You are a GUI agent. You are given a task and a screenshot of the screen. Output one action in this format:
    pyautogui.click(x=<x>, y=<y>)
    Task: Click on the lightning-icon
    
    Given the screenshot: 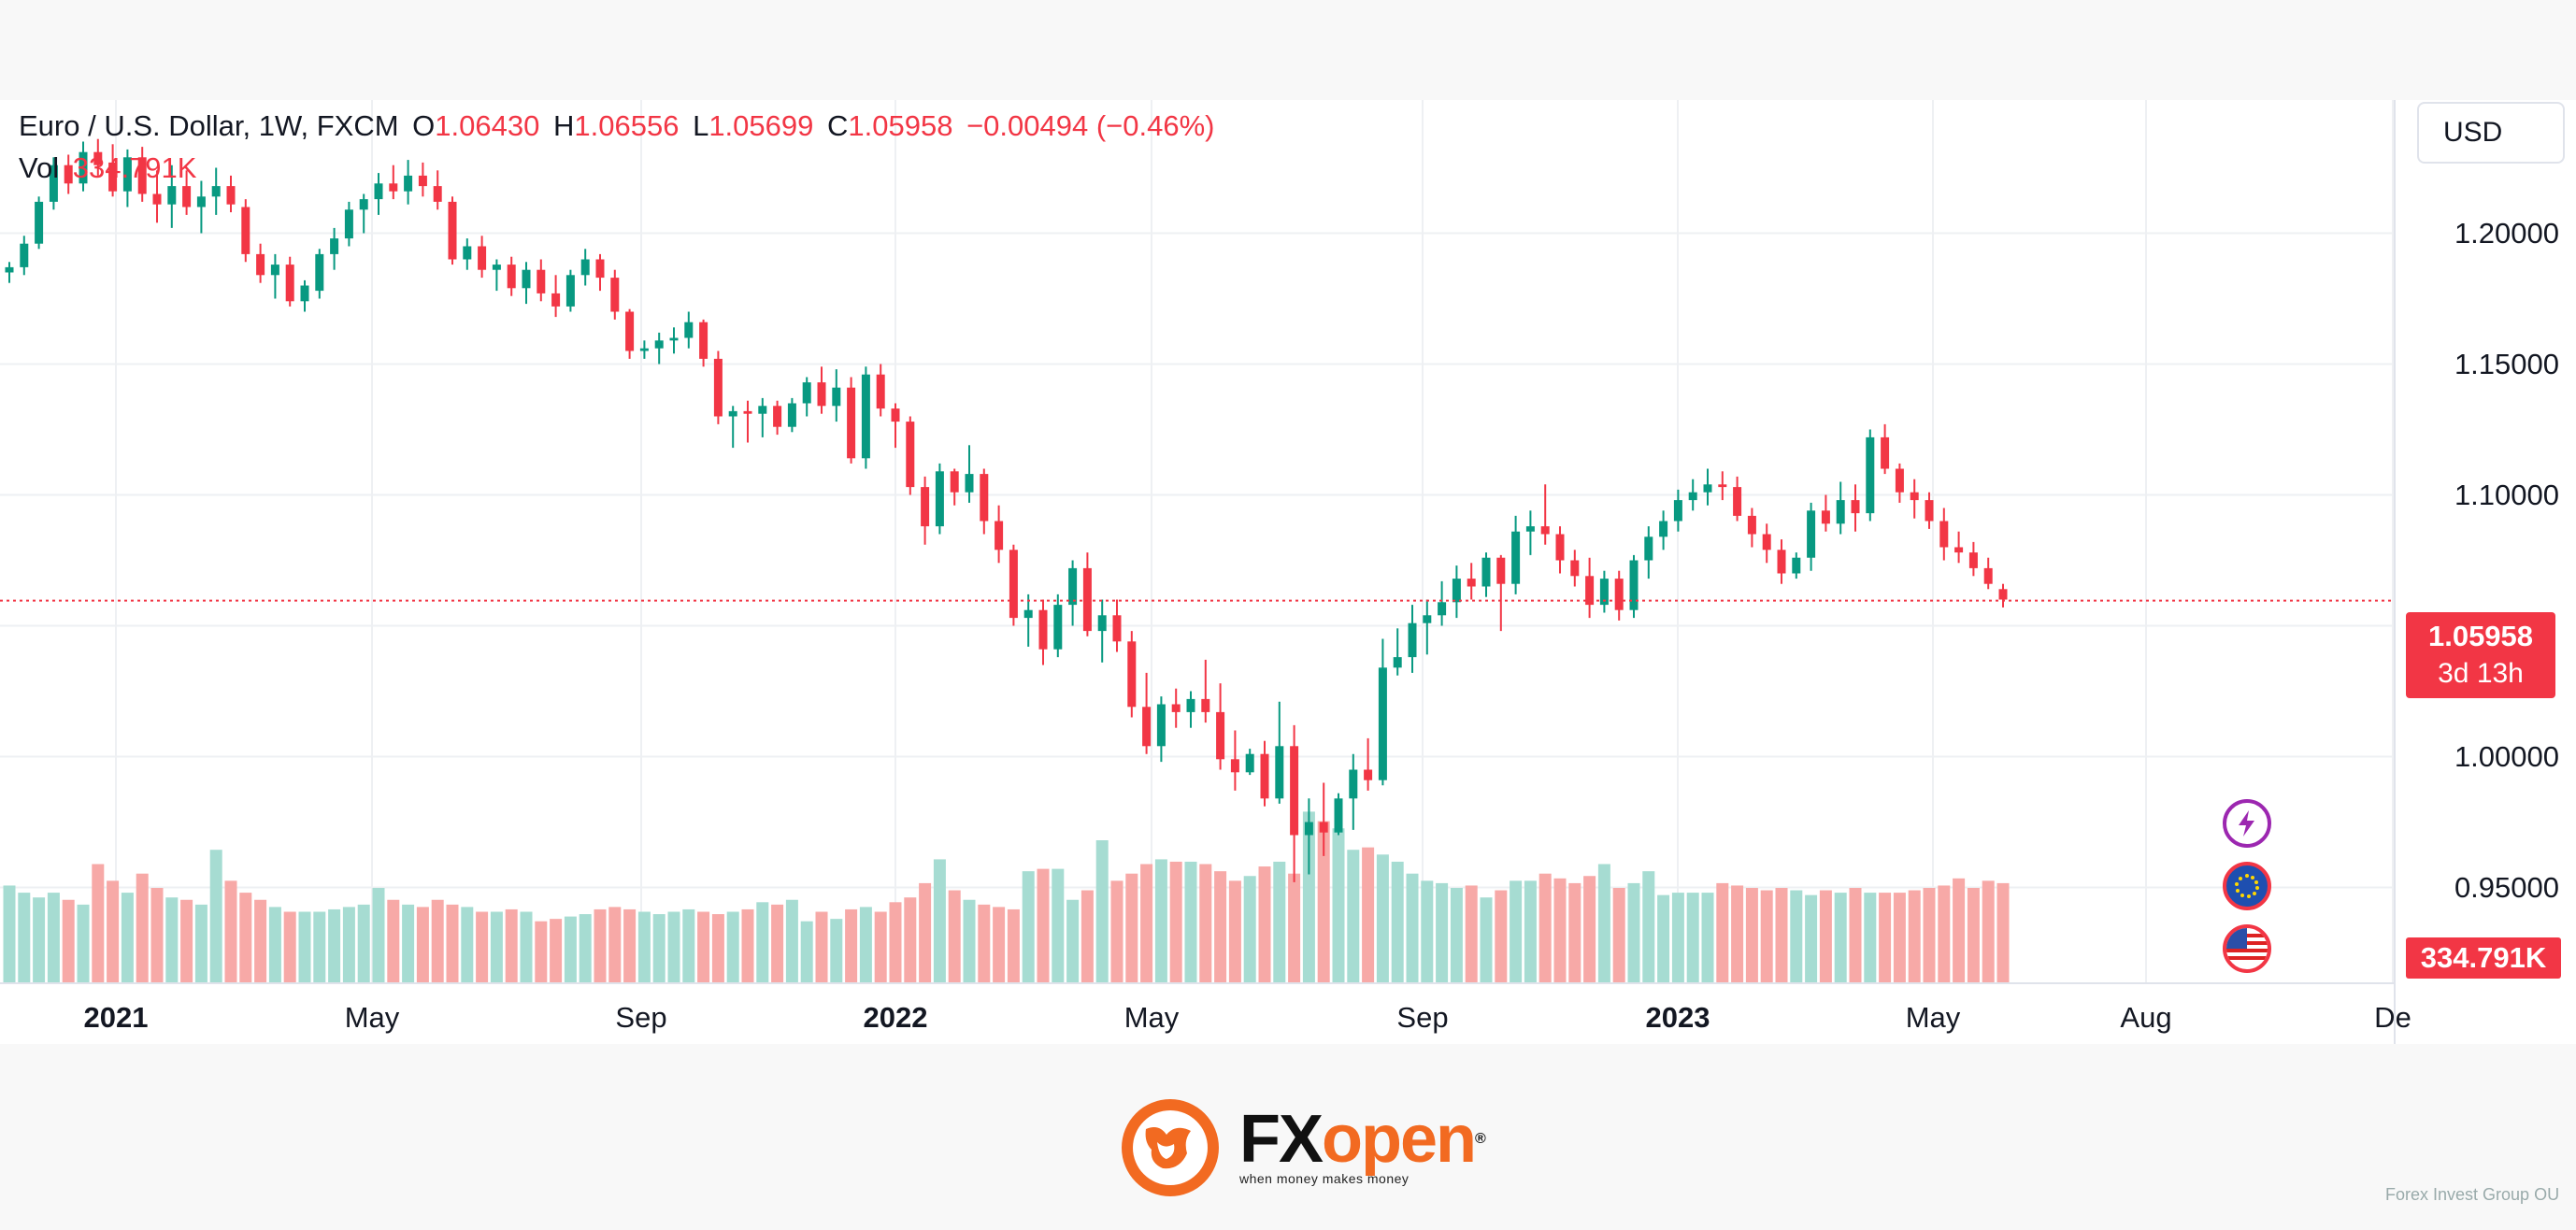 What is the action you would take?
    pyautogui.click(x=2247, y=823)
    